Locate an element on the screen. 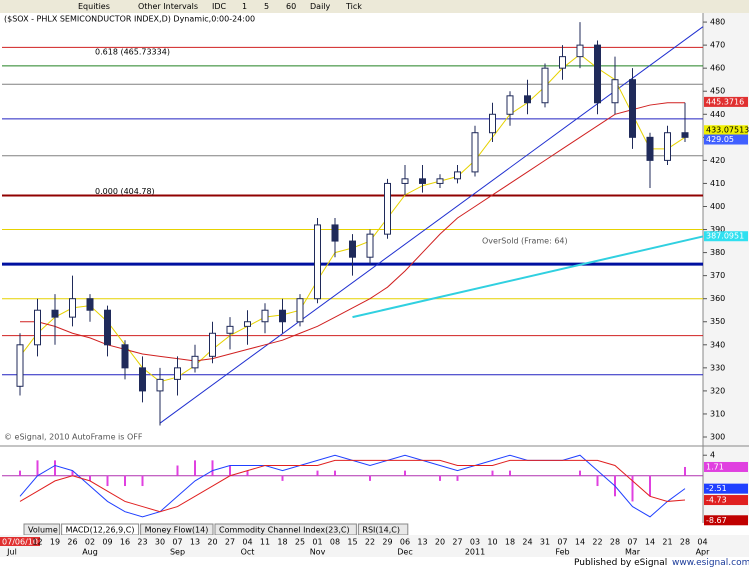 This screenshot has height=570, width=749. x-tick-label: 13 is located at coordinates (422, 542).